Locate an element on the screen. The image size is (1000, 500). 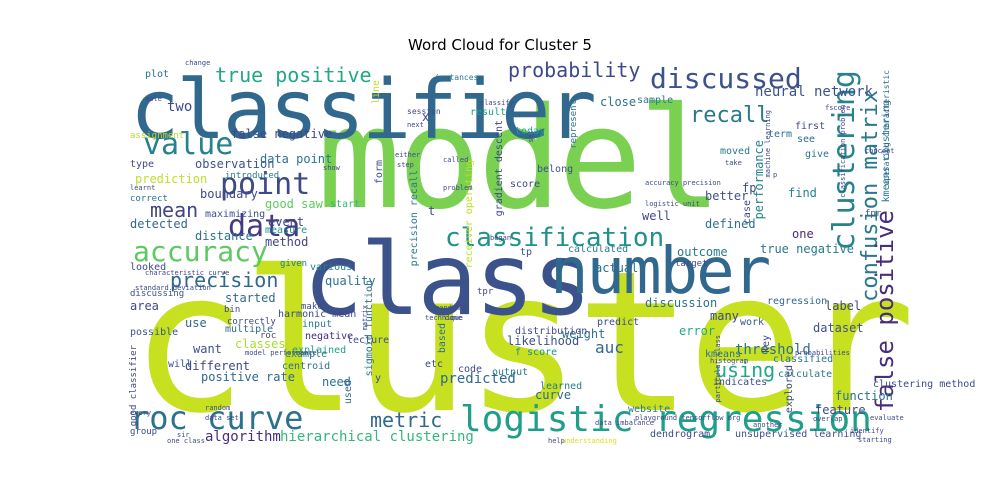
word: many is located at coordinates (724, 316).